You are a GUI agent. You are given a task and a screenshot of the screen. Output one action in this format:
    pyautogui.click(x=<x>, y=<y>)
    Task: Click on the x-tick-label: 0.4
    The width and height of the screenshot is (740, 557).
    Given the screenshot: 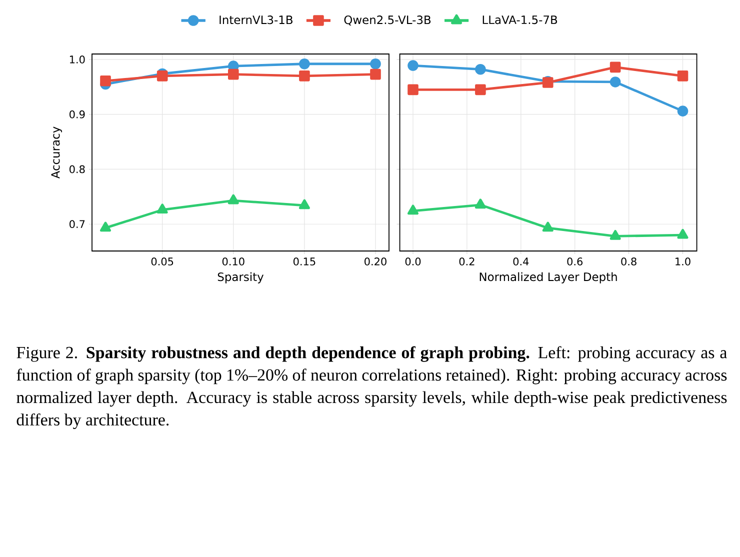 What is the action you would take?
    pyautogui.click(x=521, y=262)
    